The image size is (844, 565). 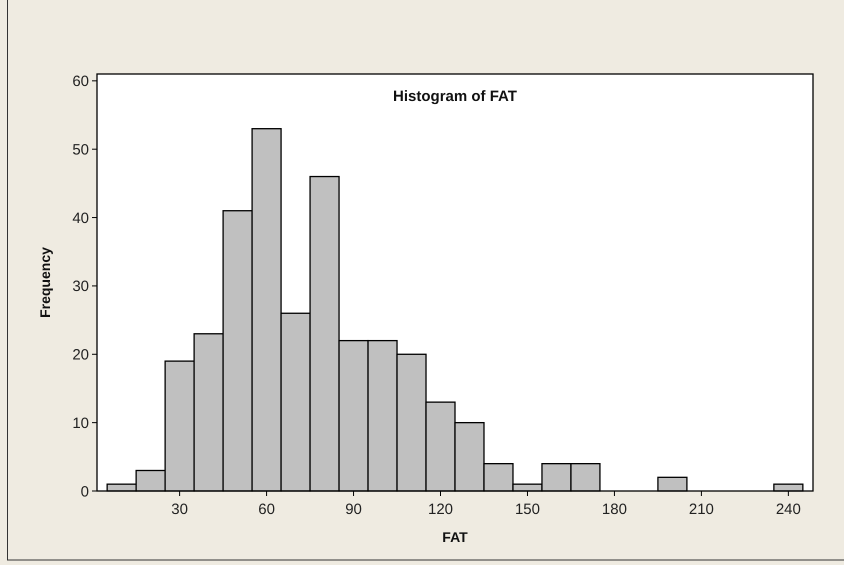 I want to click on text: Histogram of FAT, so click(x=455, y=96).